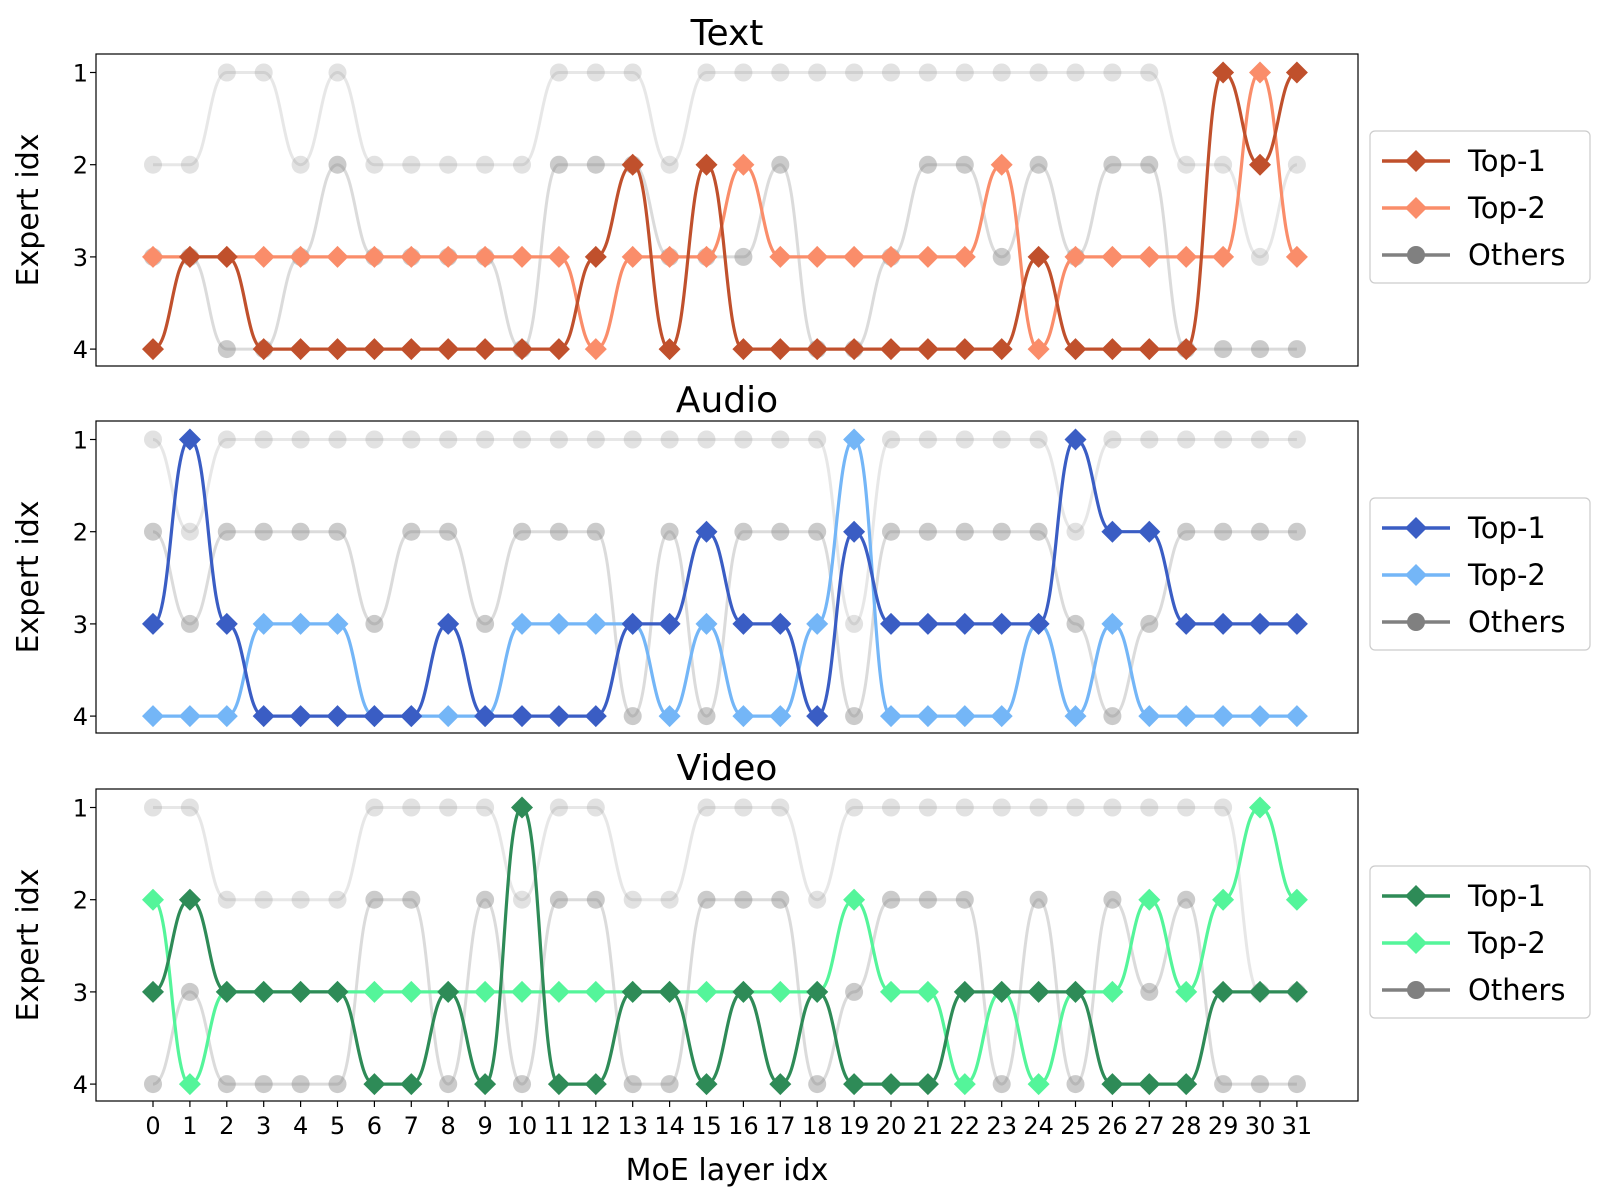 The height and width of the screenshot is (1200, 1600). I want to click on legend-label: Top-1, so click(1506, 161).